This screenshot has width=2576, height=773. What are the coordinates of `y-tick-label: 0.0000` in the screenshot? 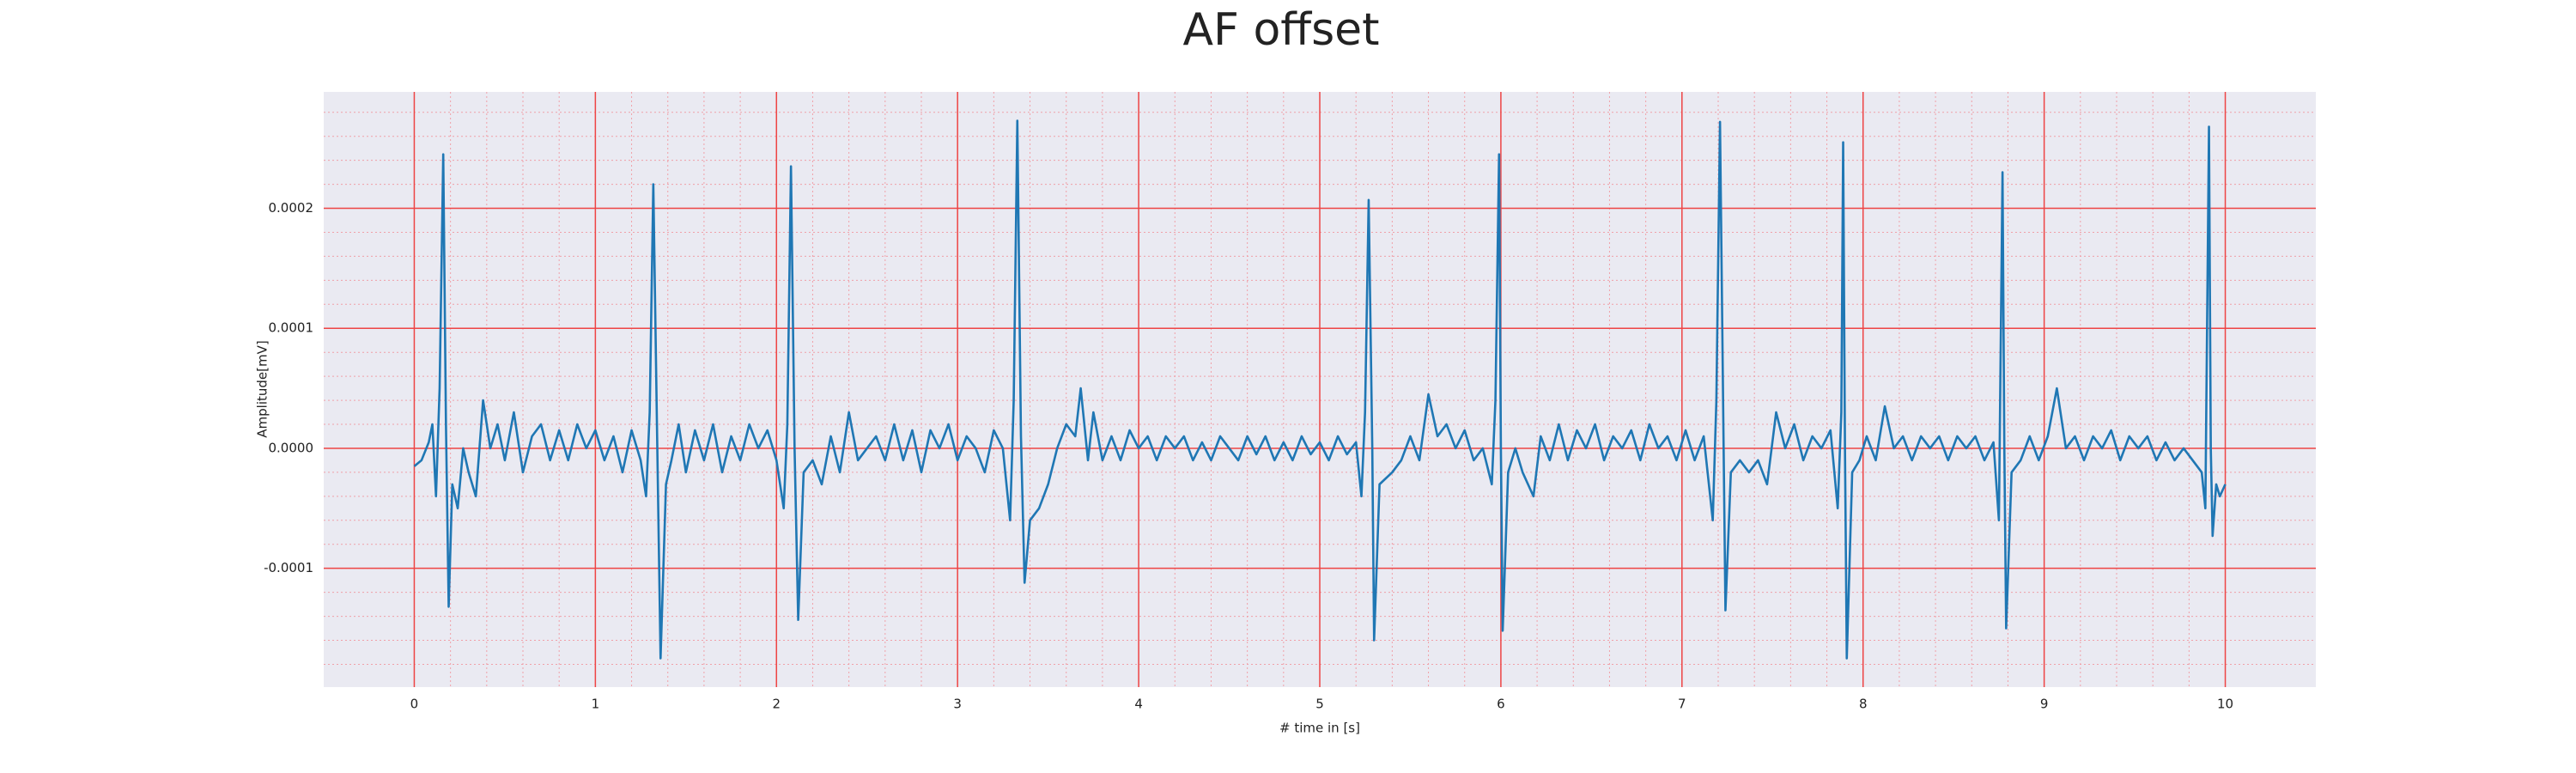 It's located at (291, 447).